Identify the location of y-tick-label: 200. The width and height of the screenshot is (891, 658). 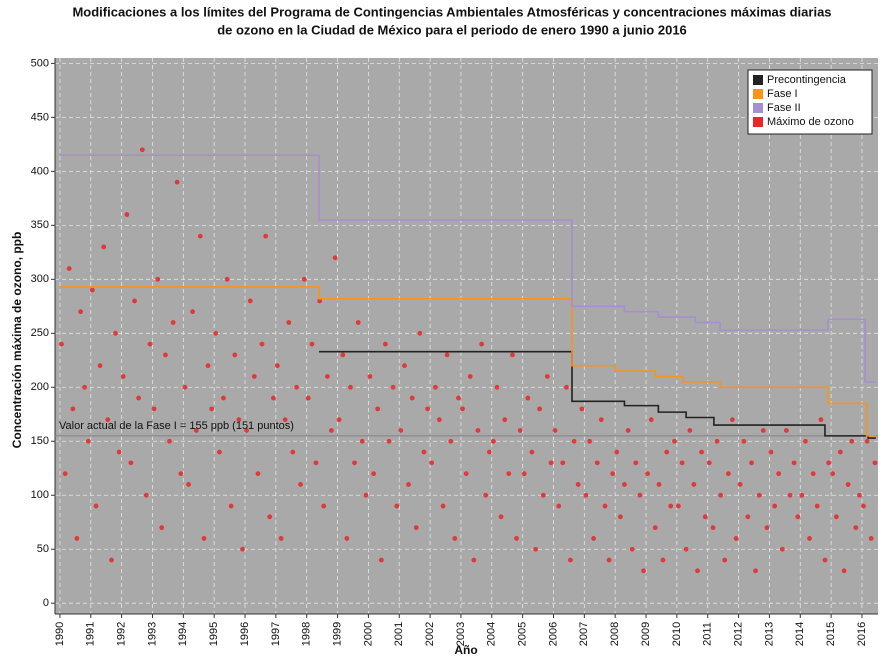
(40, 387).